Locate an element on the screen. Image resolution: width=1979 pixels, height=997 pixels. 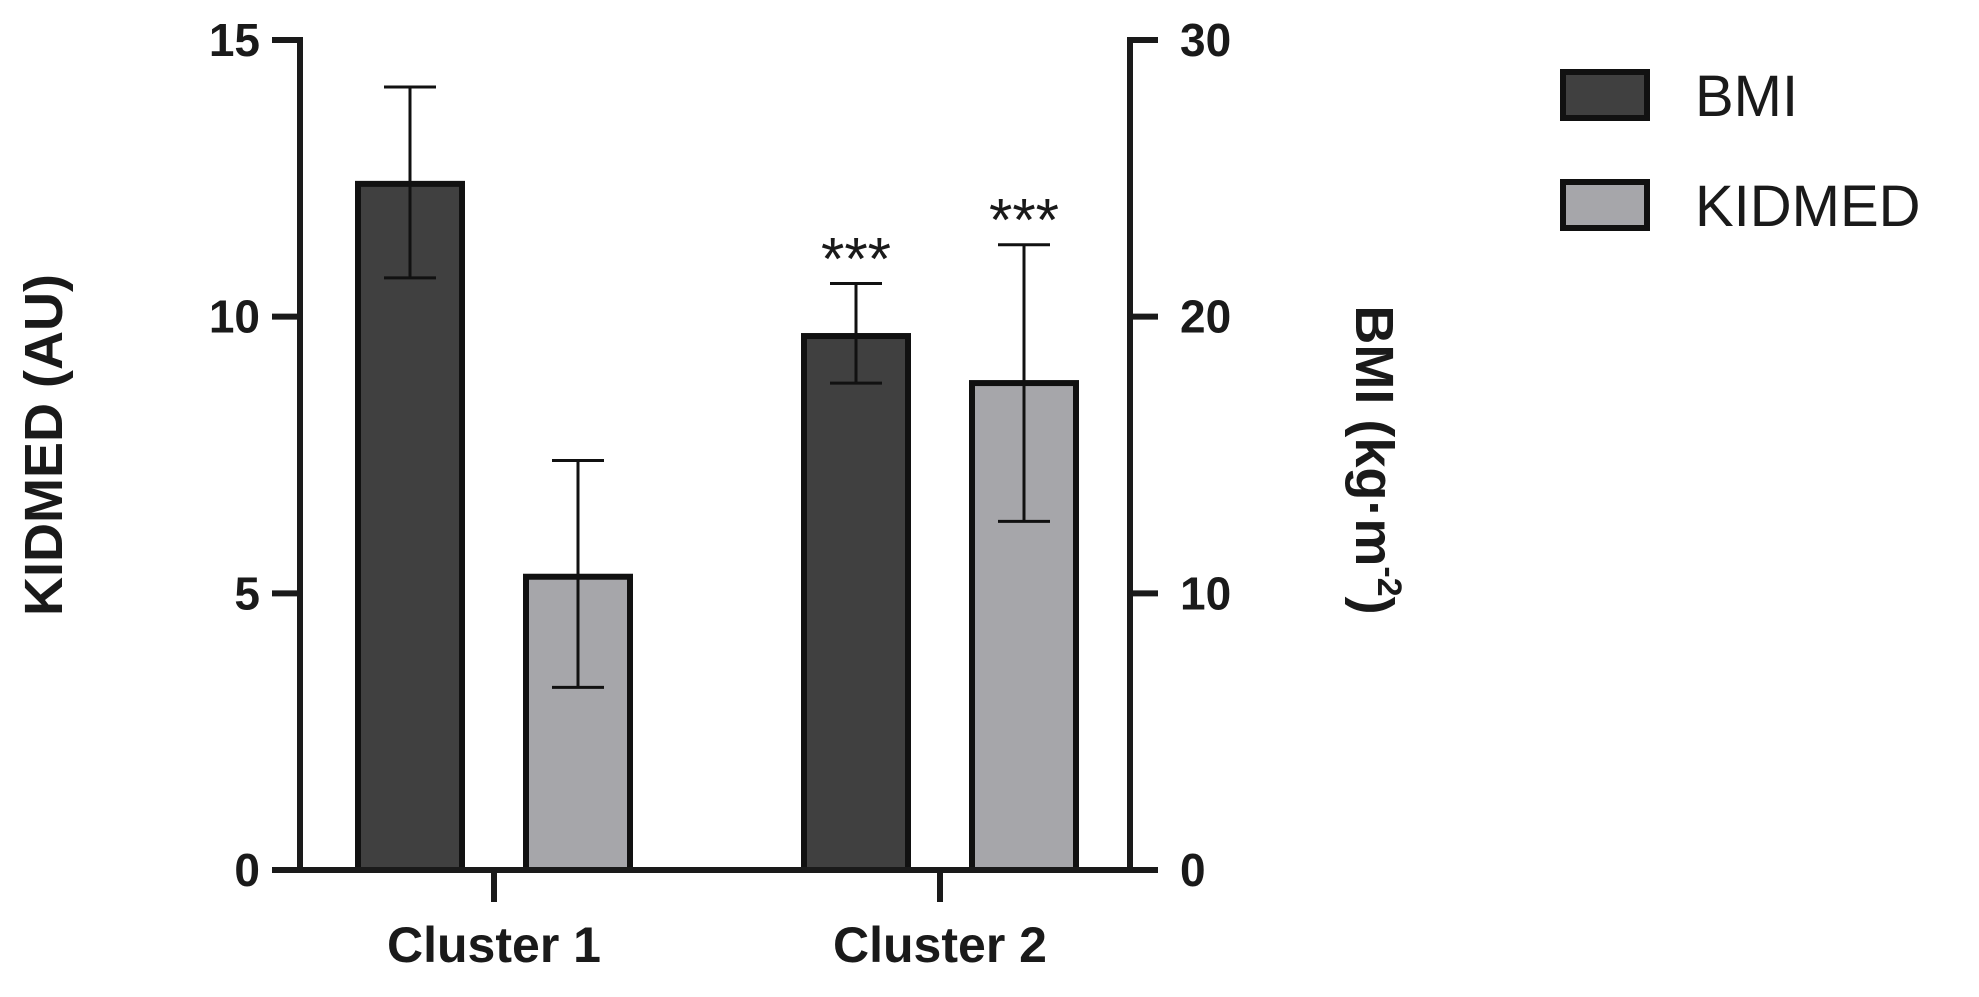
right-tick-label: 0 is located at coordinates (1193, 870).